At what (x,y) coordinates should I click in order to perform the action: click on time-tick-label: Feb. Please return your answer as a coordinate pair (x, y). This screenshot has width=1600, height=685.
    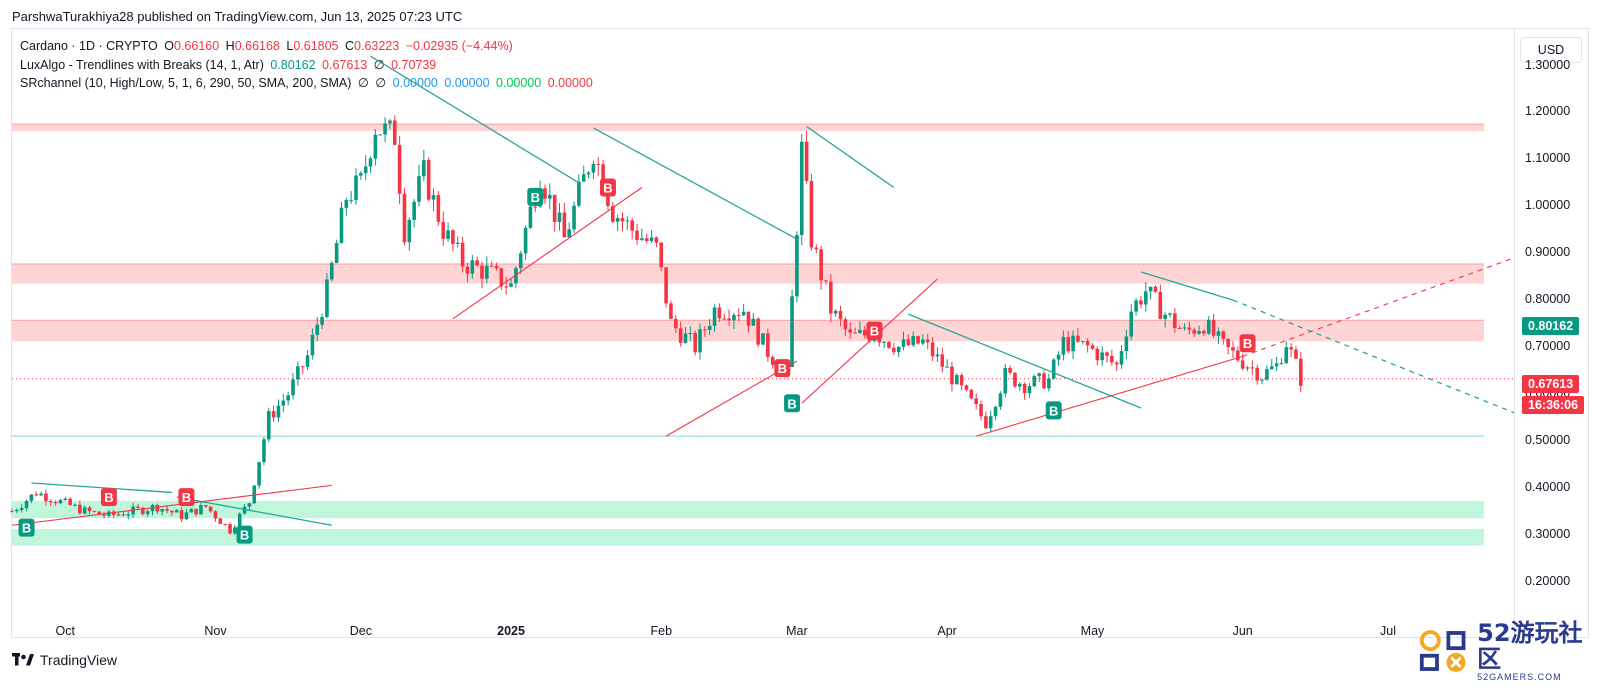
    Looking at the image, I should click on (661, 631).